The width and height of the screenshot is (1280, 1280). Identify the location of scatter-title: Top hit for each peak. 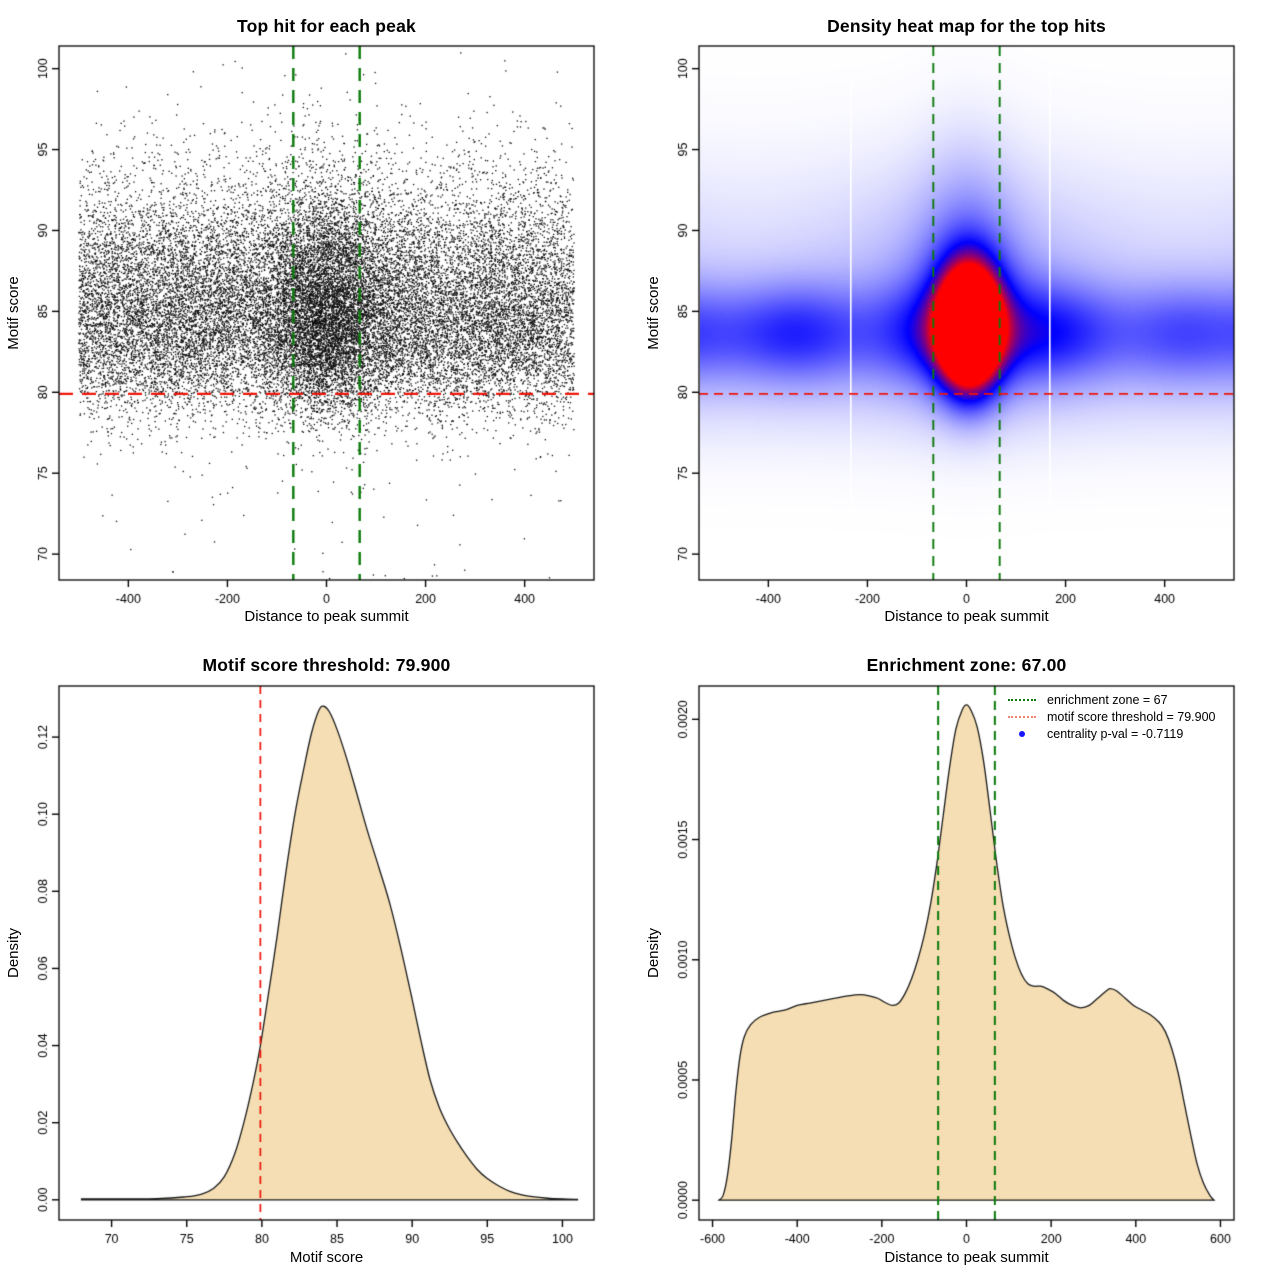
(326, 26).